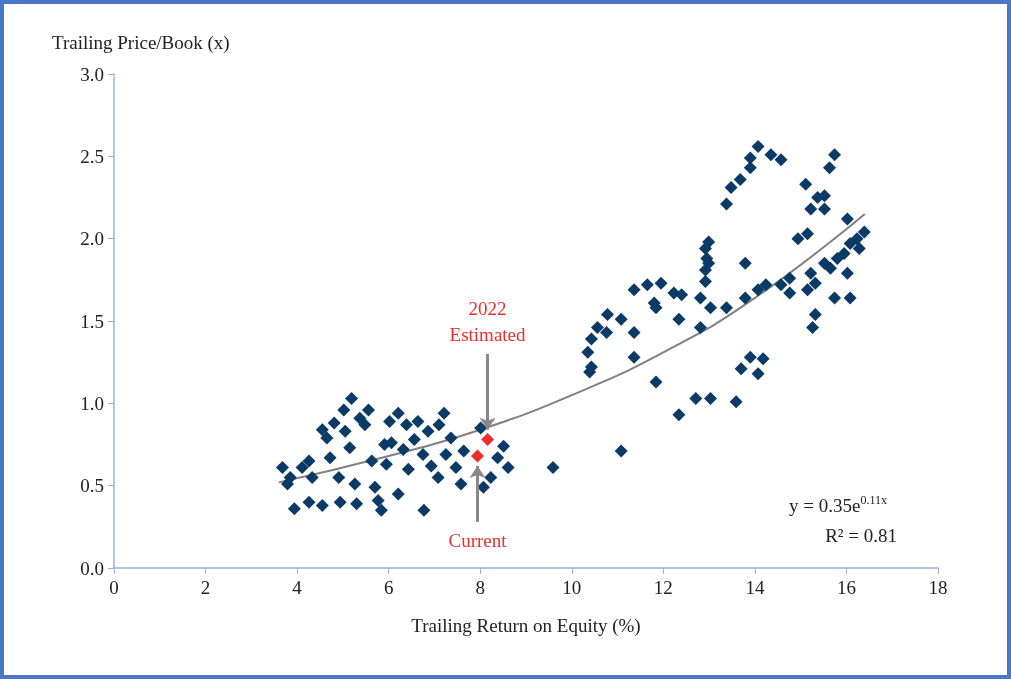 This screenshot has width=1011, height=679. I want to click on y-tick-label: 0.0, so click(92, 568).